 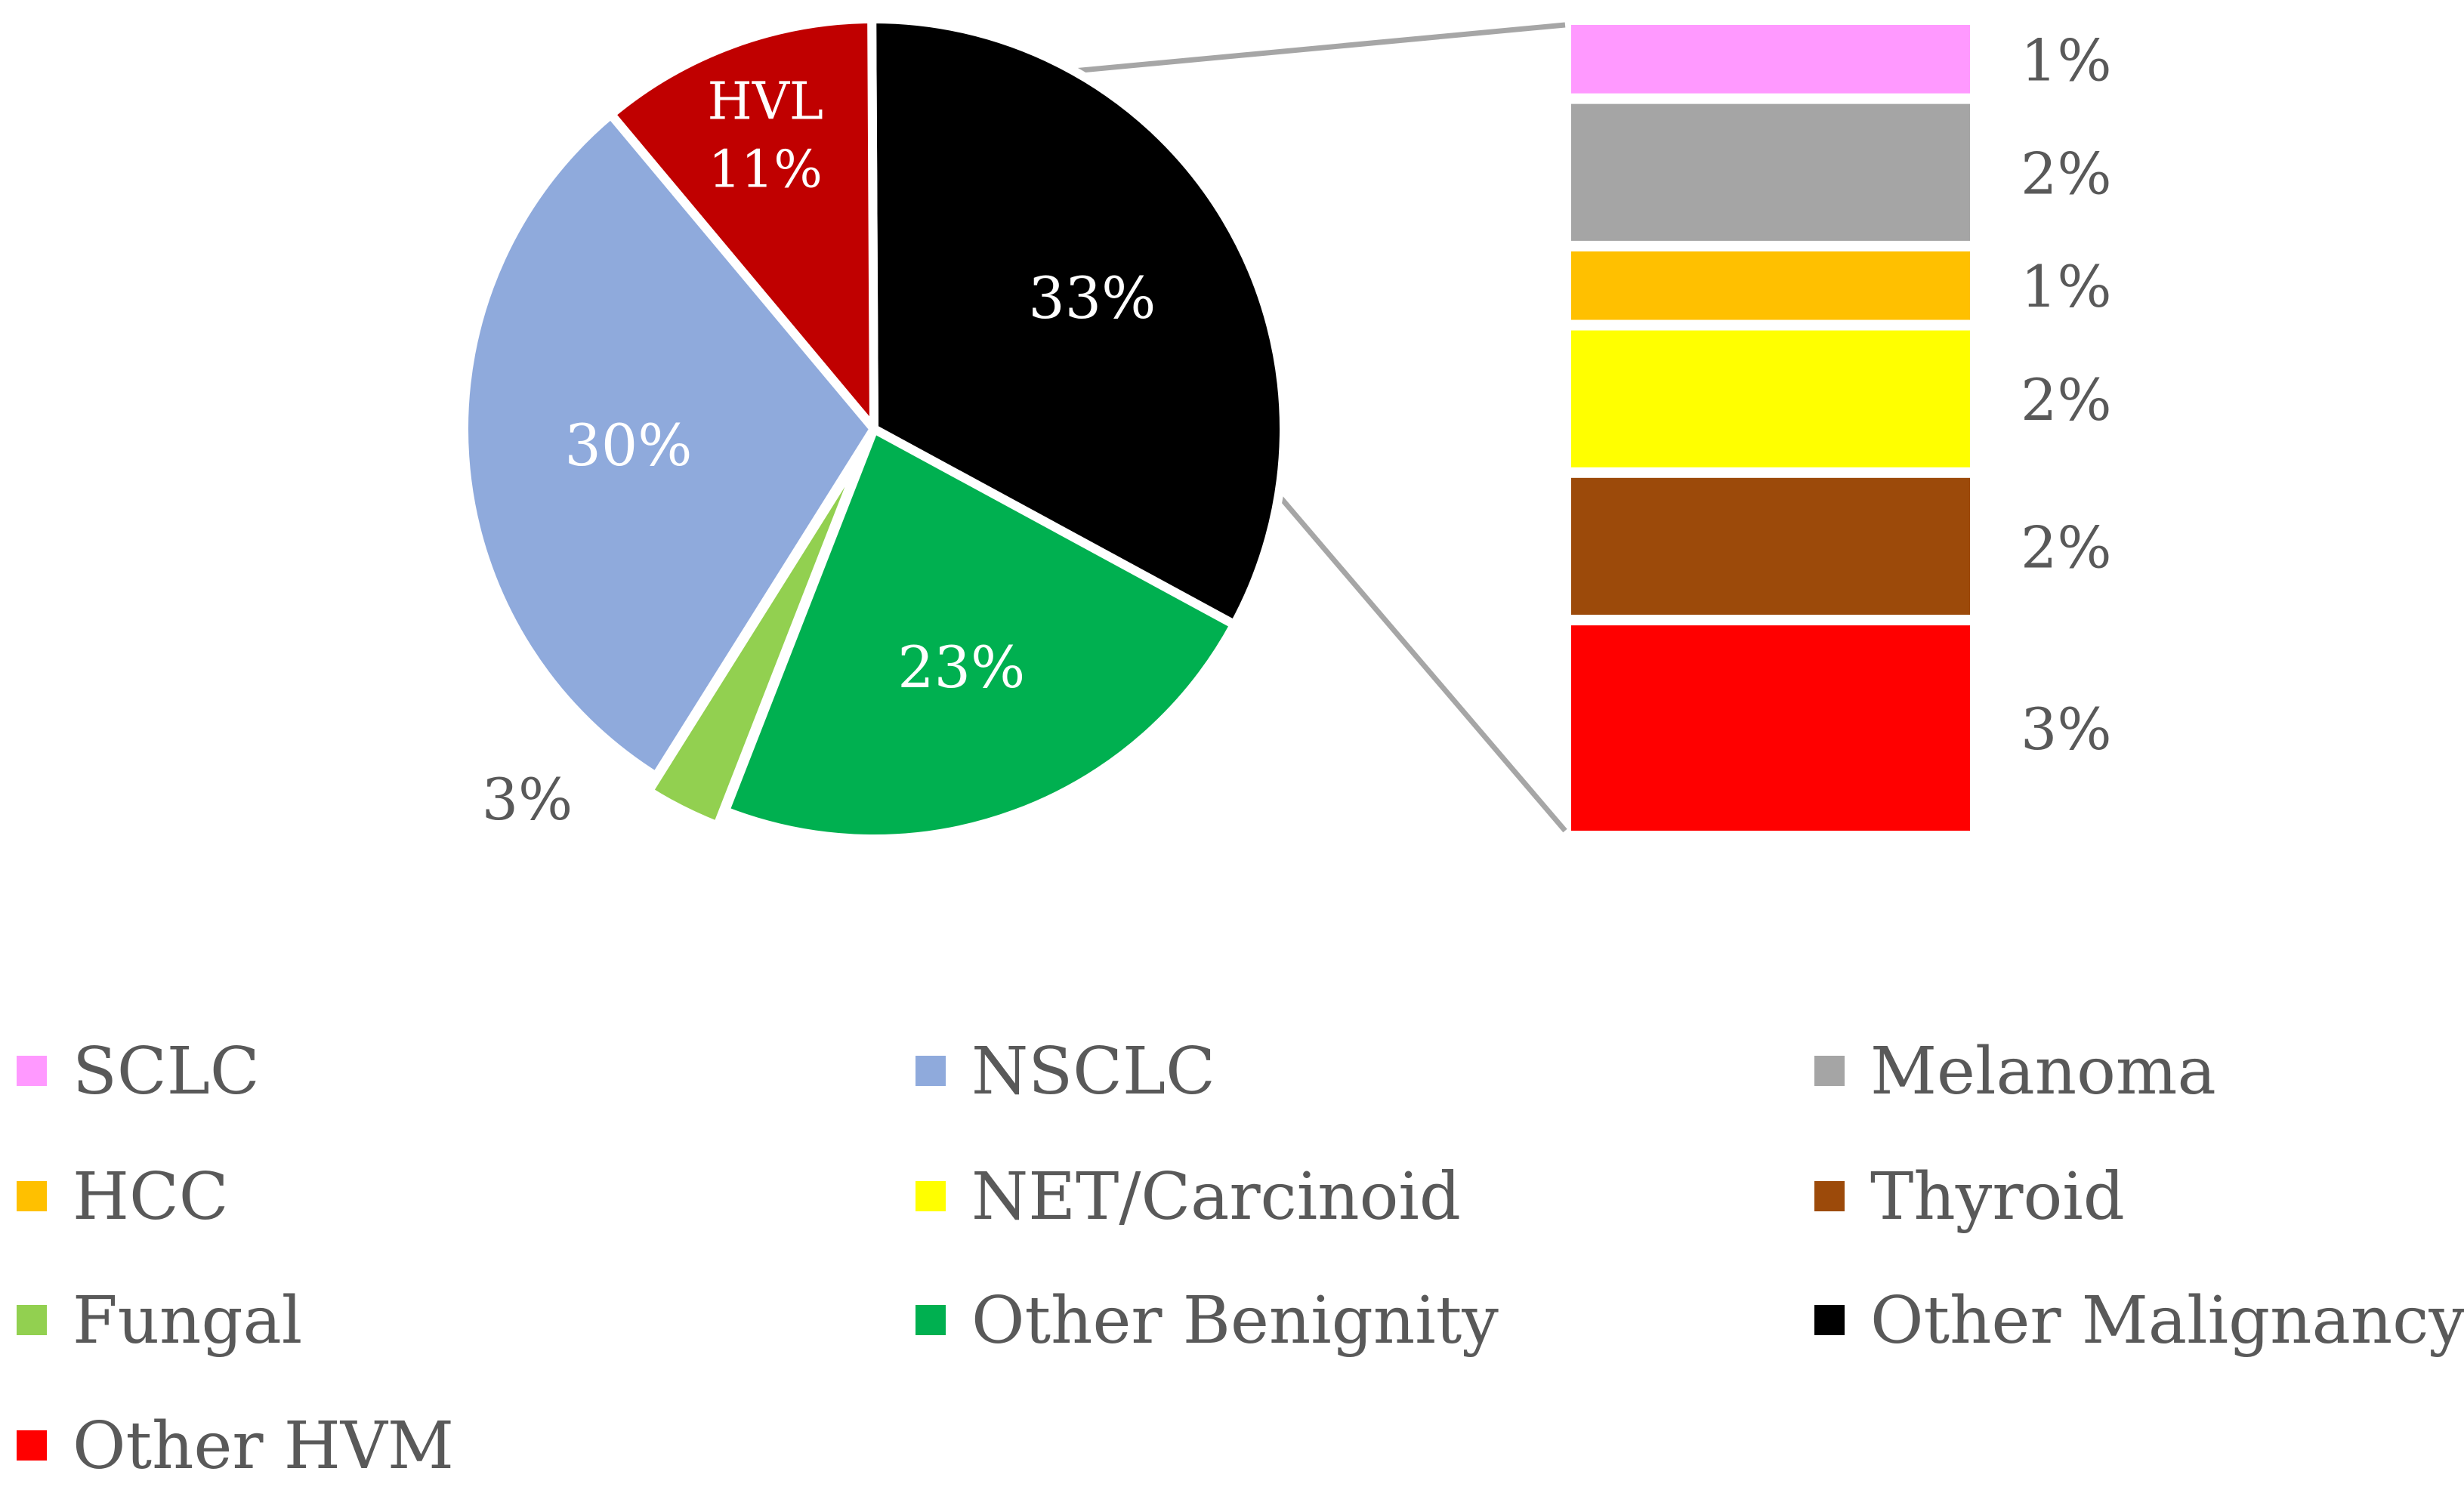 What do you see at coordinates (188, 1321) in the screenshot?
I see `legend-label-fungal: Fungal` at bounding box center [188, 1321].